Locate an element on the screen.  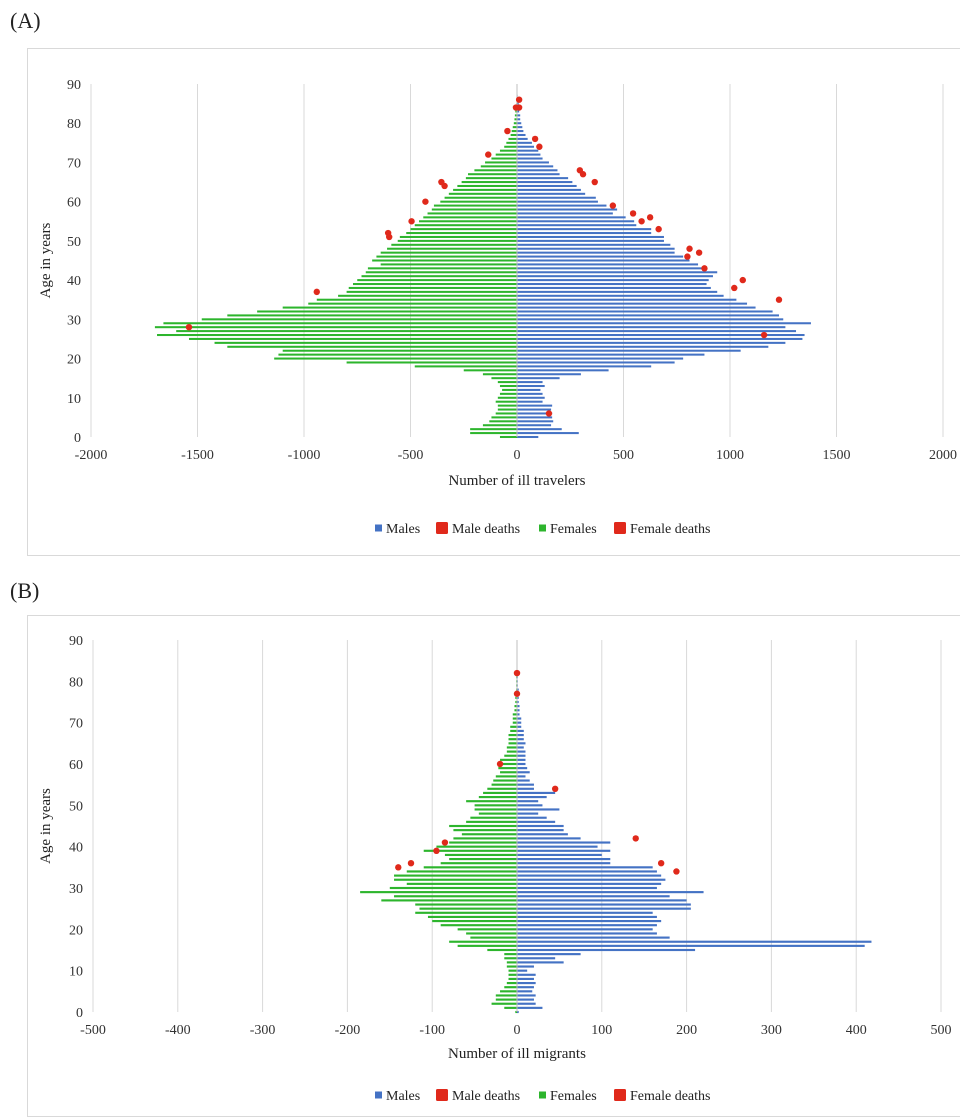
chart-b-x-tick-label: -500 is located at coordinates (93, 1030).